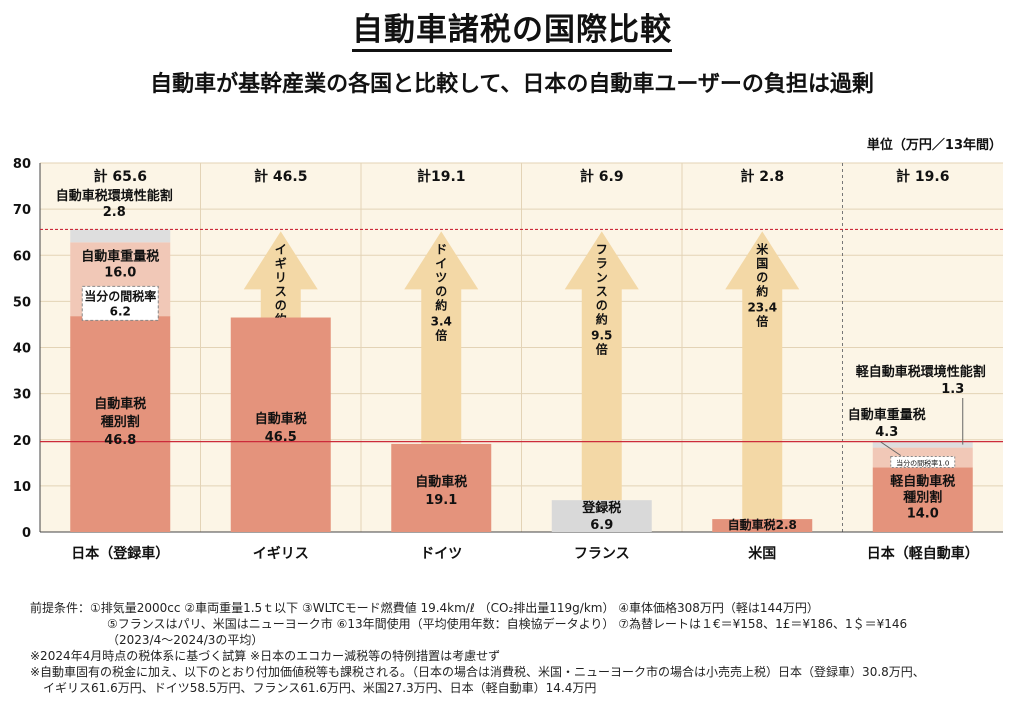 Image resolution: width=1024 pixels, height=704 pixels. Describe the element at coordinates (441, 554) in the screenshot. I see `category-label: ドイツ` at that location.